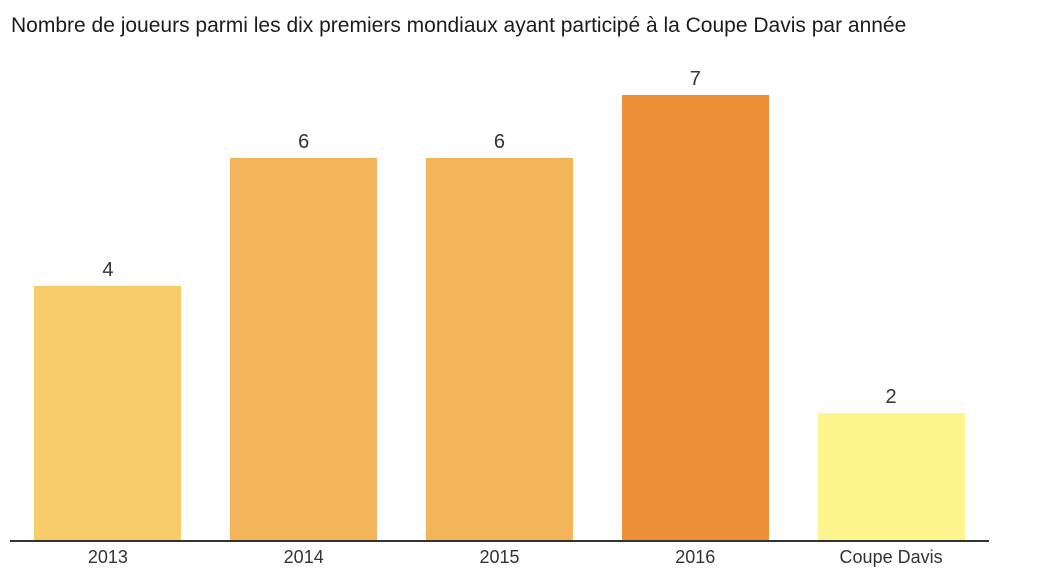 This screenshot has height=576, width=1038. What do you see at coordinates (304, 349) in the screenshot?
I see `bar-2014` at bounding box center [304, 349].